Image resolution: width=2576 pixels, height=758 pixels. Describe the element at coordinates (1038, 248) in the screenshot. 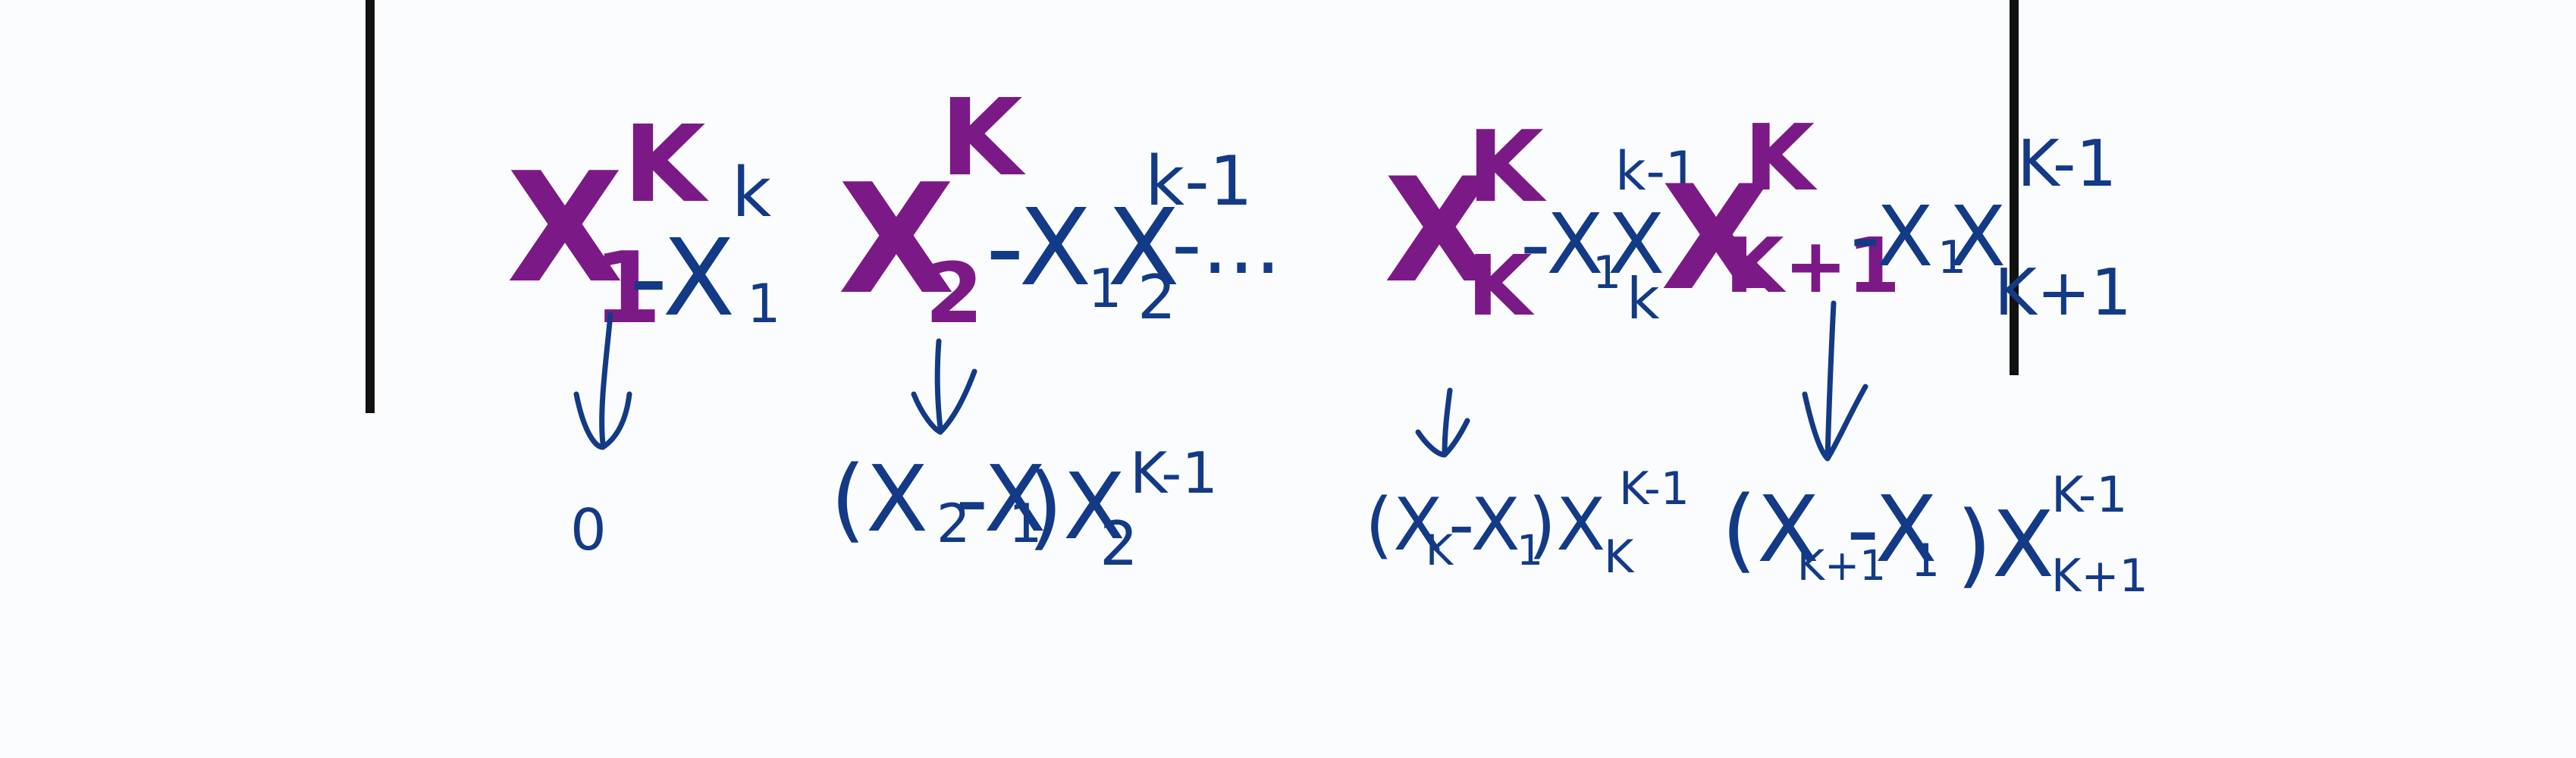

I see `term2-rest-text: -X` at that location.